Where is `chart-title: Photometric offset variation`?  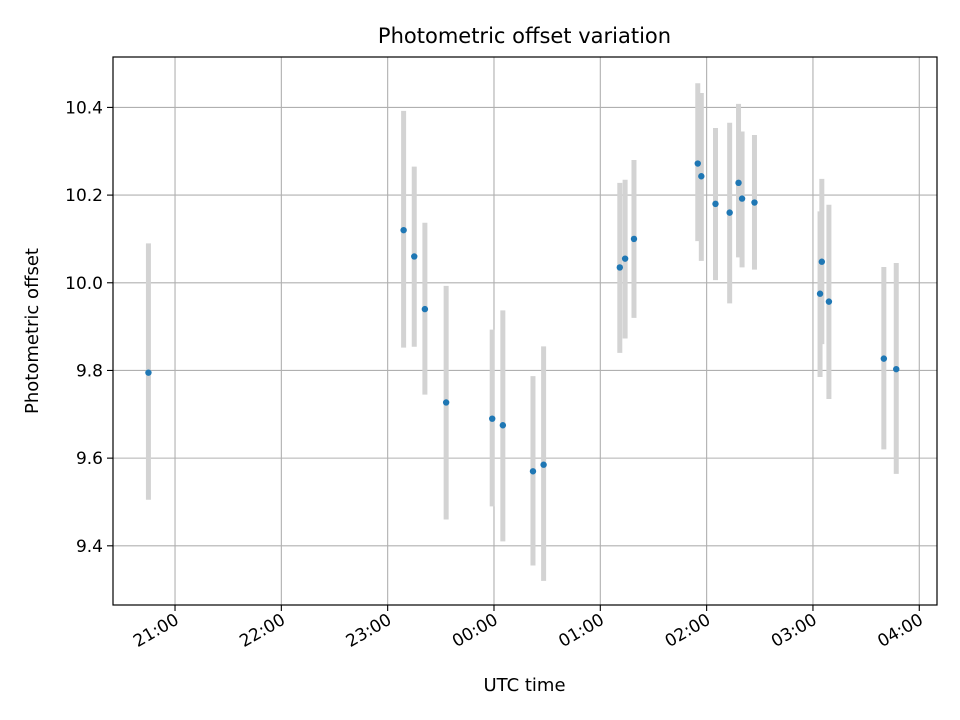
chart-title: Photometric offset variation is located at coordinates (524, 36).